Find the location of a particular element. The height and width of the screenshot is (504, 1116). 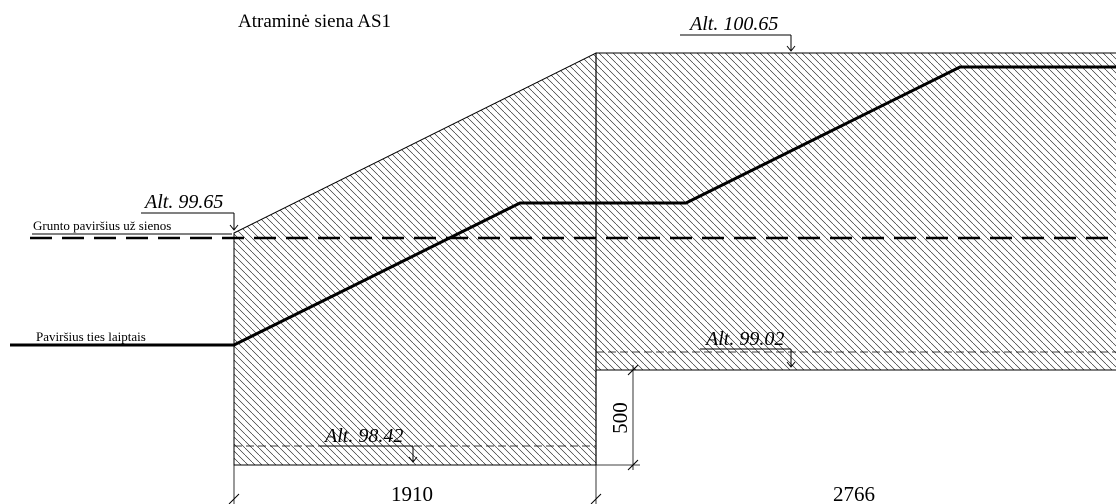

dimension-width-right-label: 2766 is located at coordinates (854, 493).